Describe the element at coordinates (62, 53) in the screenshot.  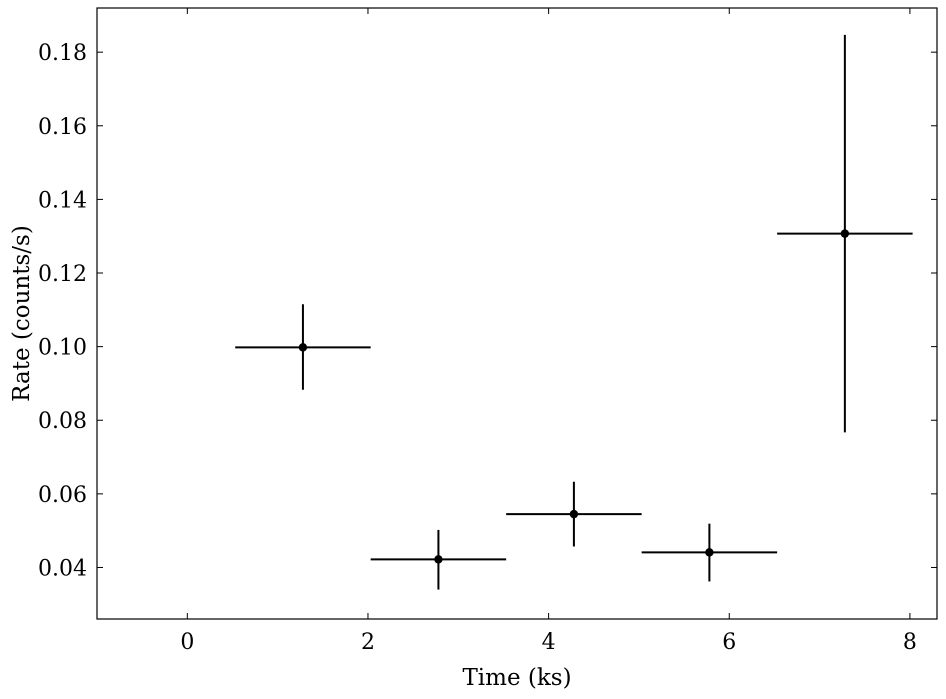
I see `y-tick-label: 0.18` at that location.